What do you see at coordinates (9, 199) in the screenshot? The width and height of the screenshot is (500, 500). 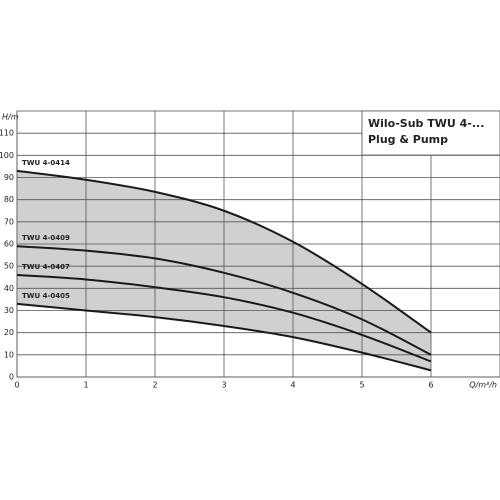 I see `y-tick-label: 80` at bounding box center [9, 199].